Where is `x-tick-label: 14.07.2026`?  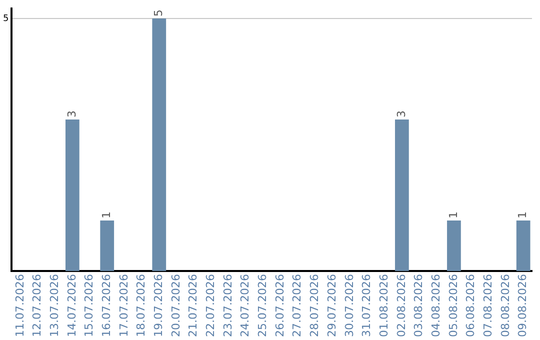
x-tick-label: 14.07.2026 is located at coordinates (71, 306).